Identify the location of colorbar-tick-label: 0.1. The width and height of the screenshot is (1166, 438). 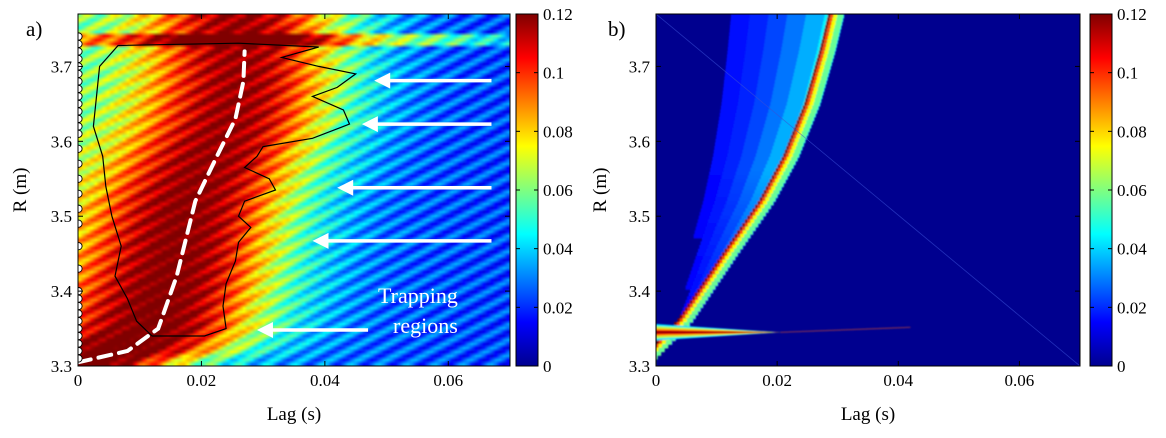
(1127, 73).